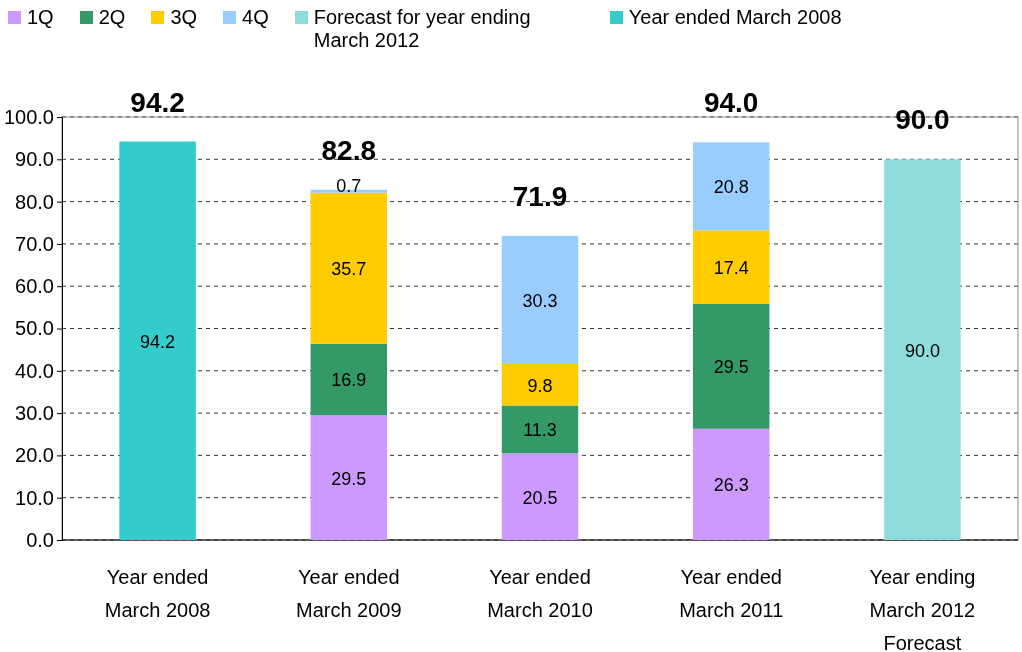  Describe the element at coordinates (28, 116) in the screenshot. I see `y-tick-label: 100.0` at that location.